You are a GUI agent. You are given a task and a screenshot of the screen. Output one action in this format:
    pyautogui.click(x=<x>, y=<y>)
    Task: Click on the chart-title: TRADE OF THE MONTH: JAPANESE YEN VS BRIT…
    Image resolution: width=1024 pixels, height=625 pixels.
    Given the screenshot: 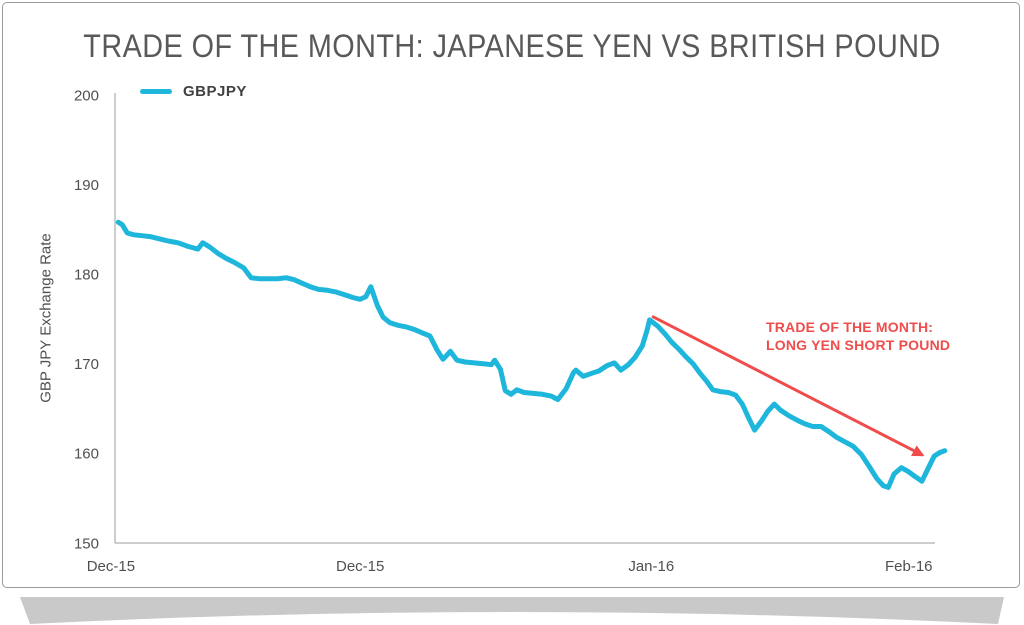 What is the action you would take?
    pyautogui.click(x=512, y=46)
    